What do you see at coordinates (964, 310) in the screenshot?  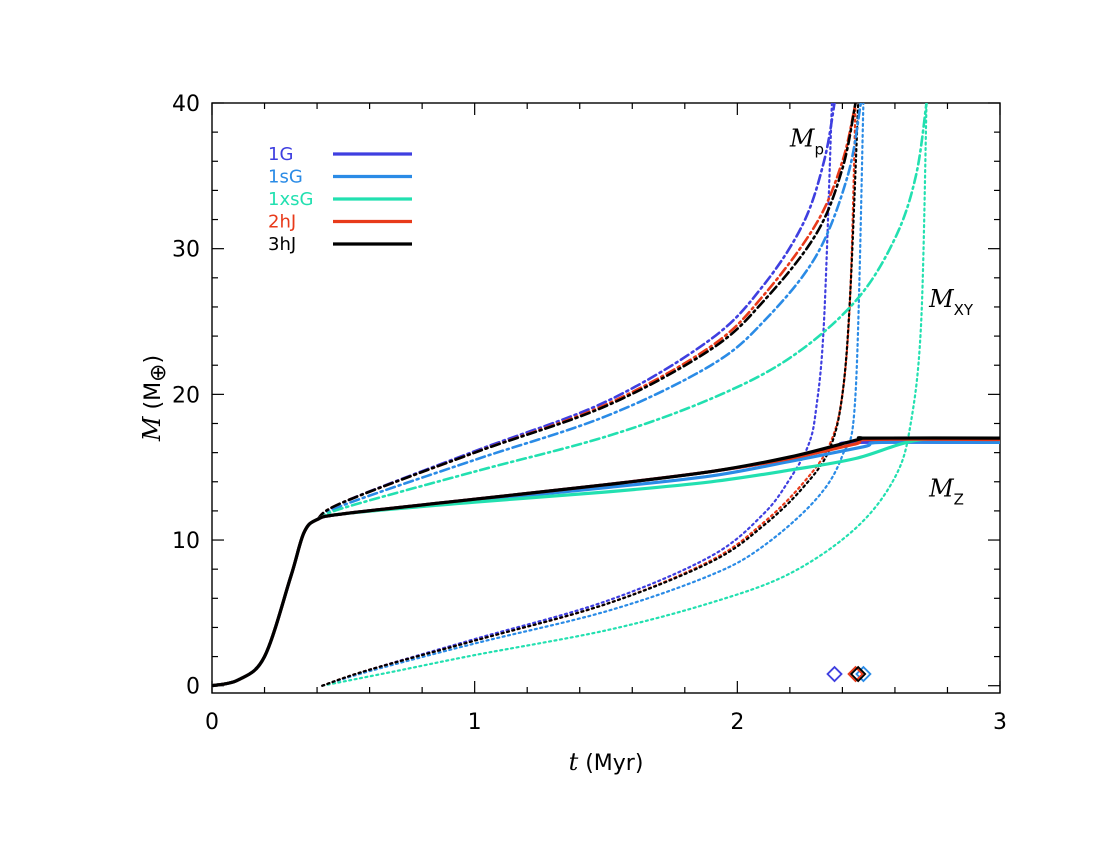 I see `annotation-subscript: XY` at bounding box center [964, 310].